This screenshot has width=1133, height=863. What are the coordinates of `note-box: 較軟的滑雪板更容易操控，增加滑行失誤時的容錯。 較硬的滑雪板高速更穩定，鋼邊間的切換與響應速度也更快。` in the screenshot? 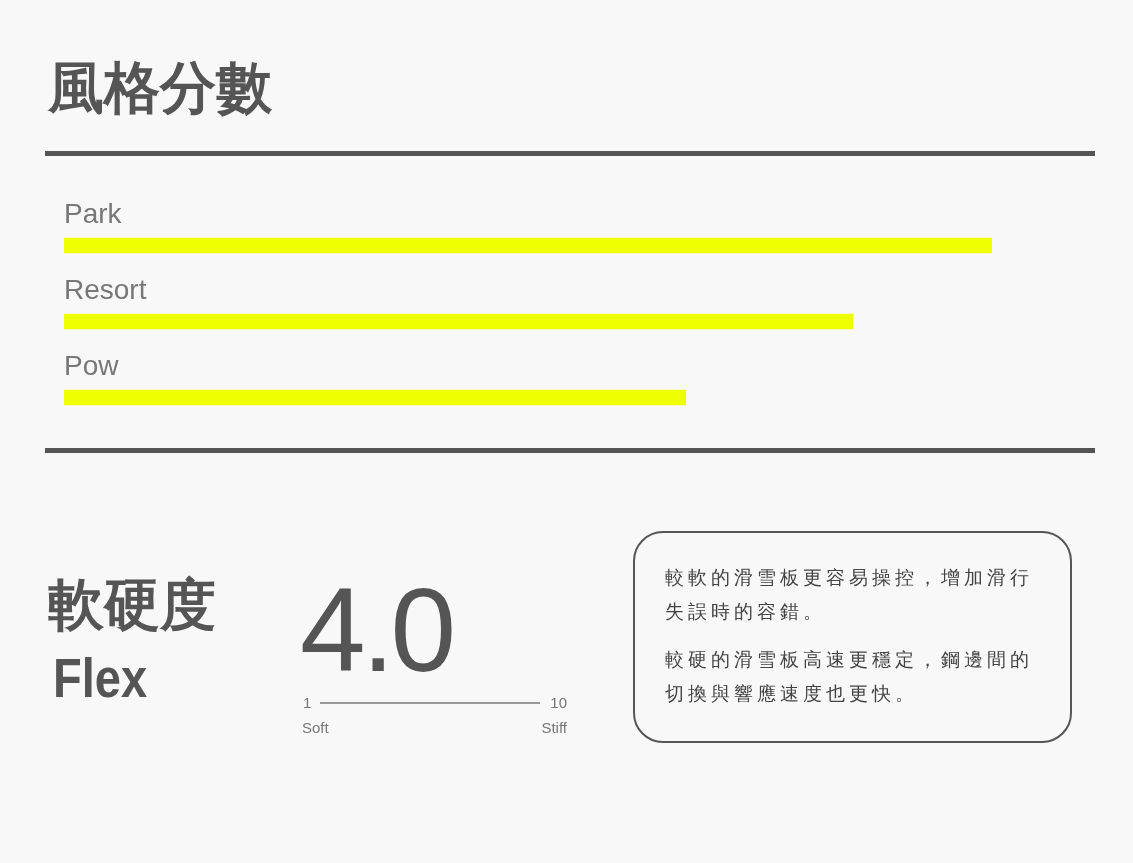 It's located at (852, 637).